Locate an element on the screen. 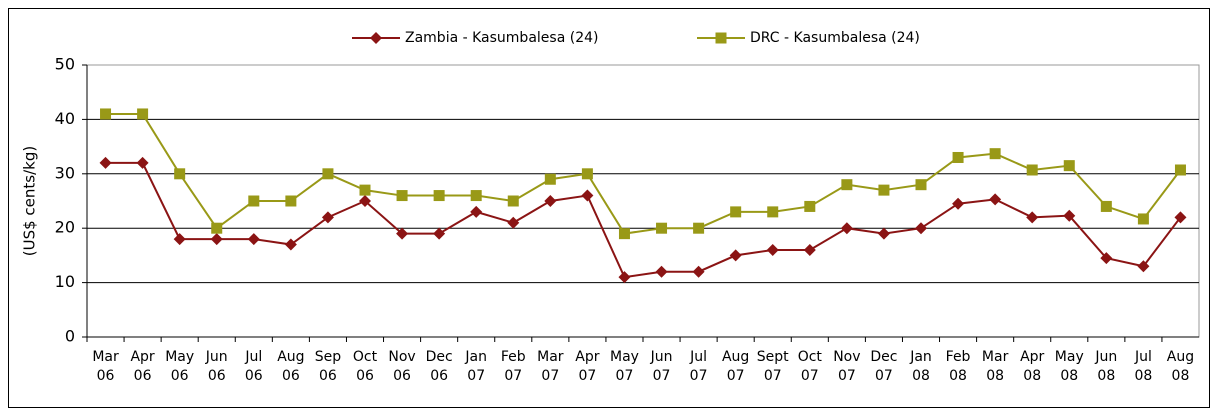  x-tick-label: Apr 08 is located at coordinates (1032, 366).